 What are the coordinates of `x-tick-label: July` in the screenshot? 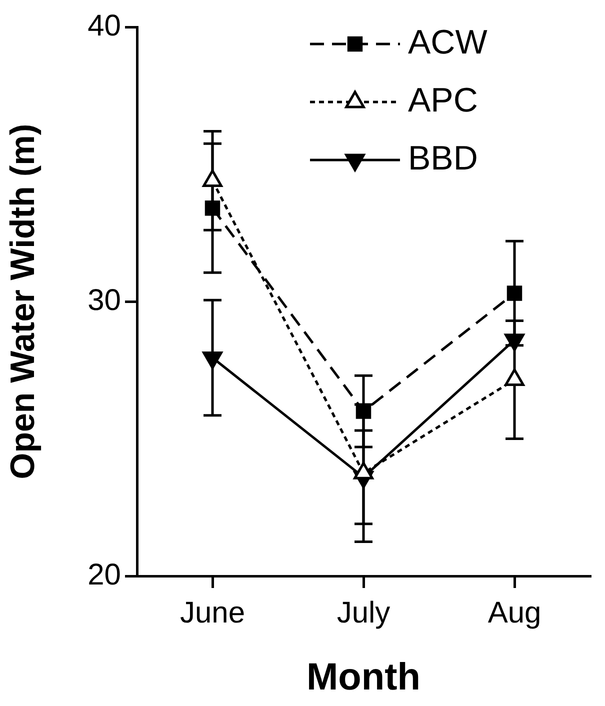 It's located at (363, 613).